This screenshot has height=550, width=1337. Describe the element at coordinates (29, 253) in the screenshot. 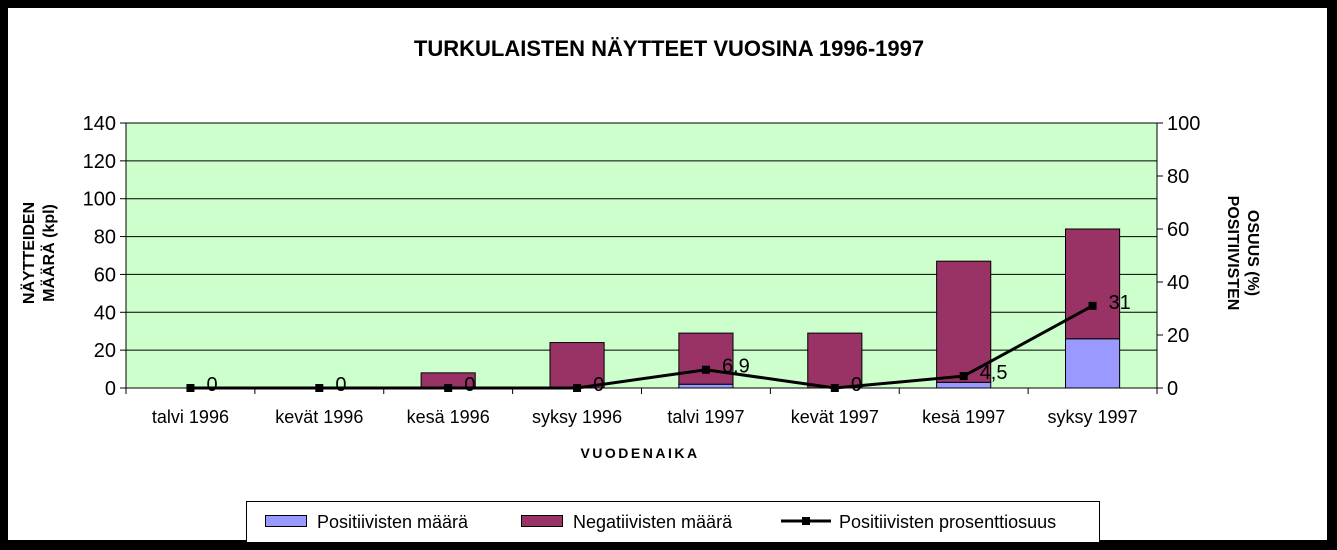

I see `y-axis-label-line1: NÄYTTEIDEN` at that location.